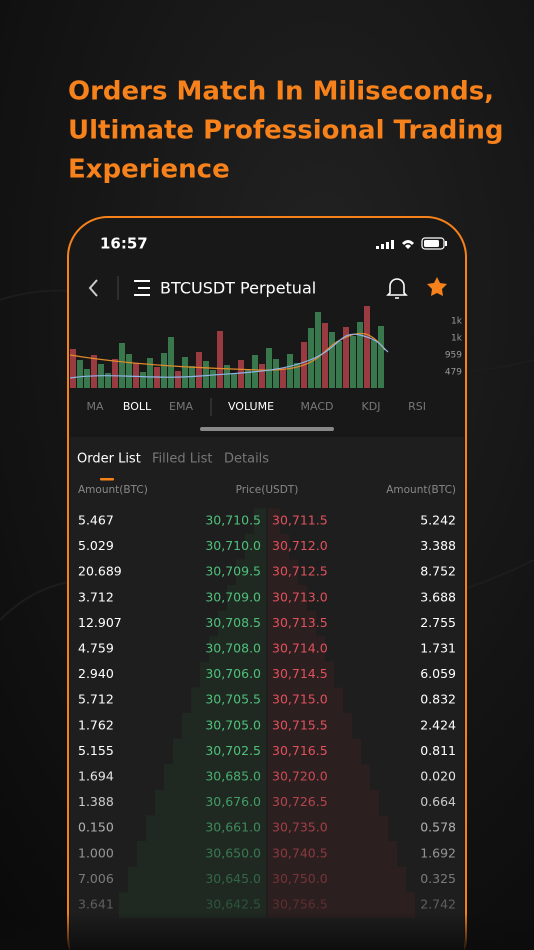  I want to click on axis-label: 959, so click(453, 356).